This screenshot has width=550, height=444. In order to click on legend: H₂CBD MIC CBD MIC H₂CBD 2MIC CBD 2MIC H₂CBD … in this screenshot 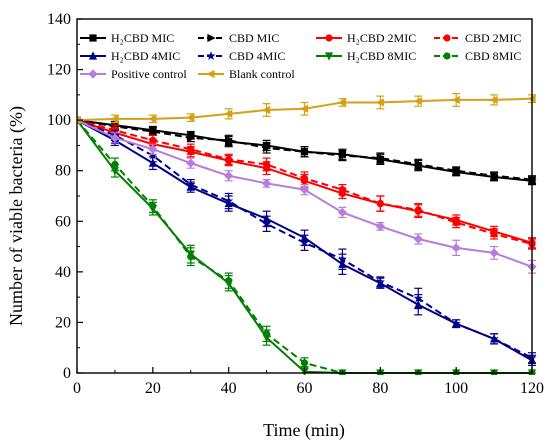, I will do `click(300, 56)`.